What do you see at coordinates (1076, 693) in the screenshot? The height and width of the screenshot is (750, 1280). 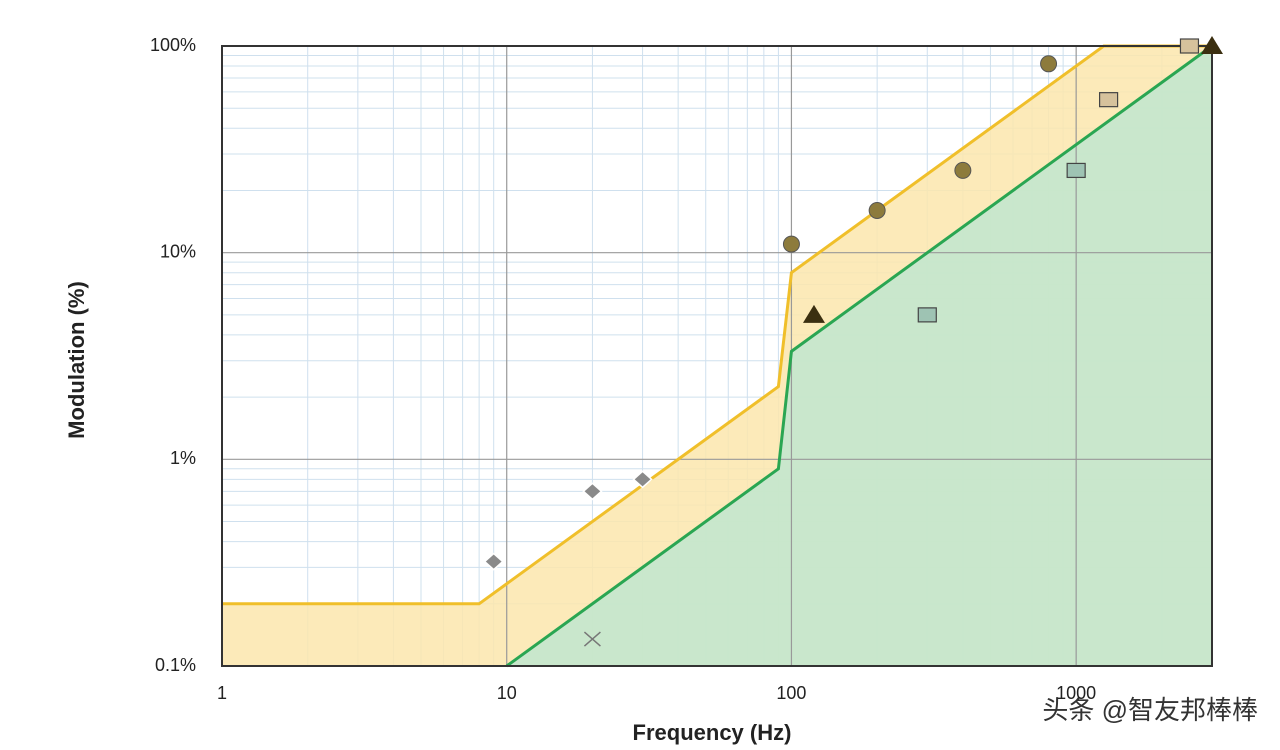 I see `x-tick-label: 1000` at bounding box center [1076, 693].